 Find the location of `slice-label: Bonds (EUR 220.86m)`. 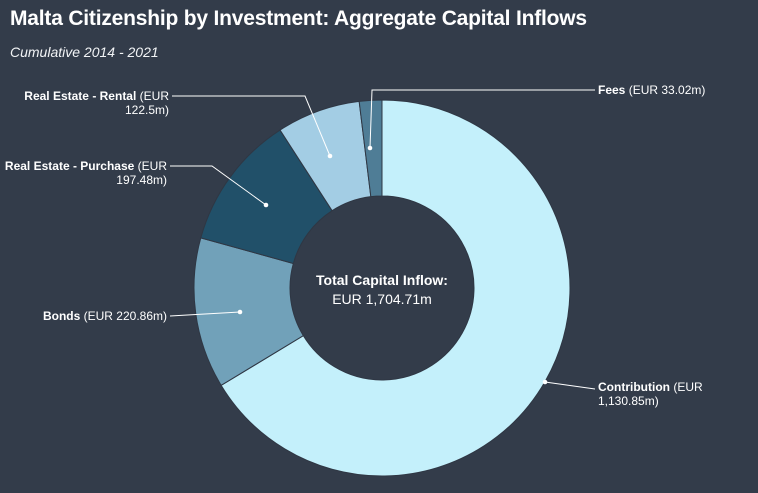

slice-label: Bonds (EUR 220.86m) is located at coordinates (105, 316).